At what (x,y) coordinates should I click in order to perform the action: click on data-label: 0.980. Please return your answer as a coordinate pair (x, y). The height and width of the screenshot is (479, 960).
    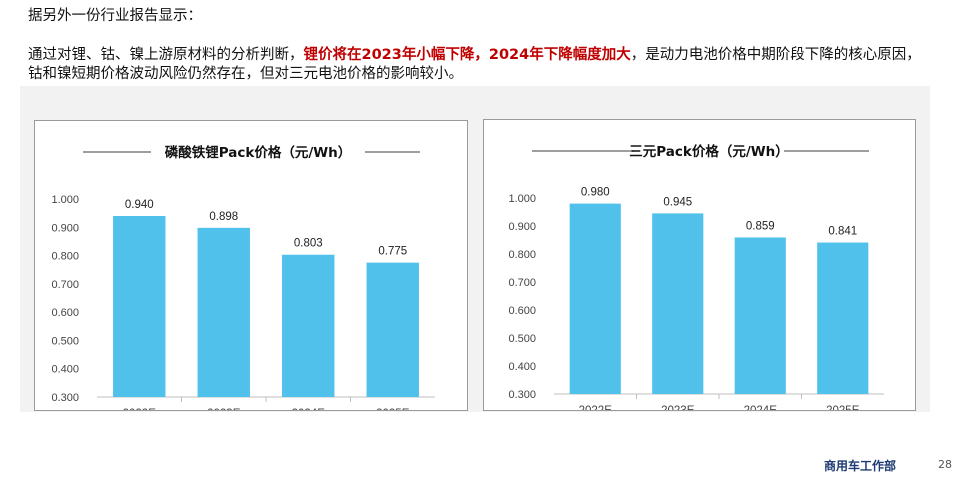
    Looking at the image, I should click on (595, 193).